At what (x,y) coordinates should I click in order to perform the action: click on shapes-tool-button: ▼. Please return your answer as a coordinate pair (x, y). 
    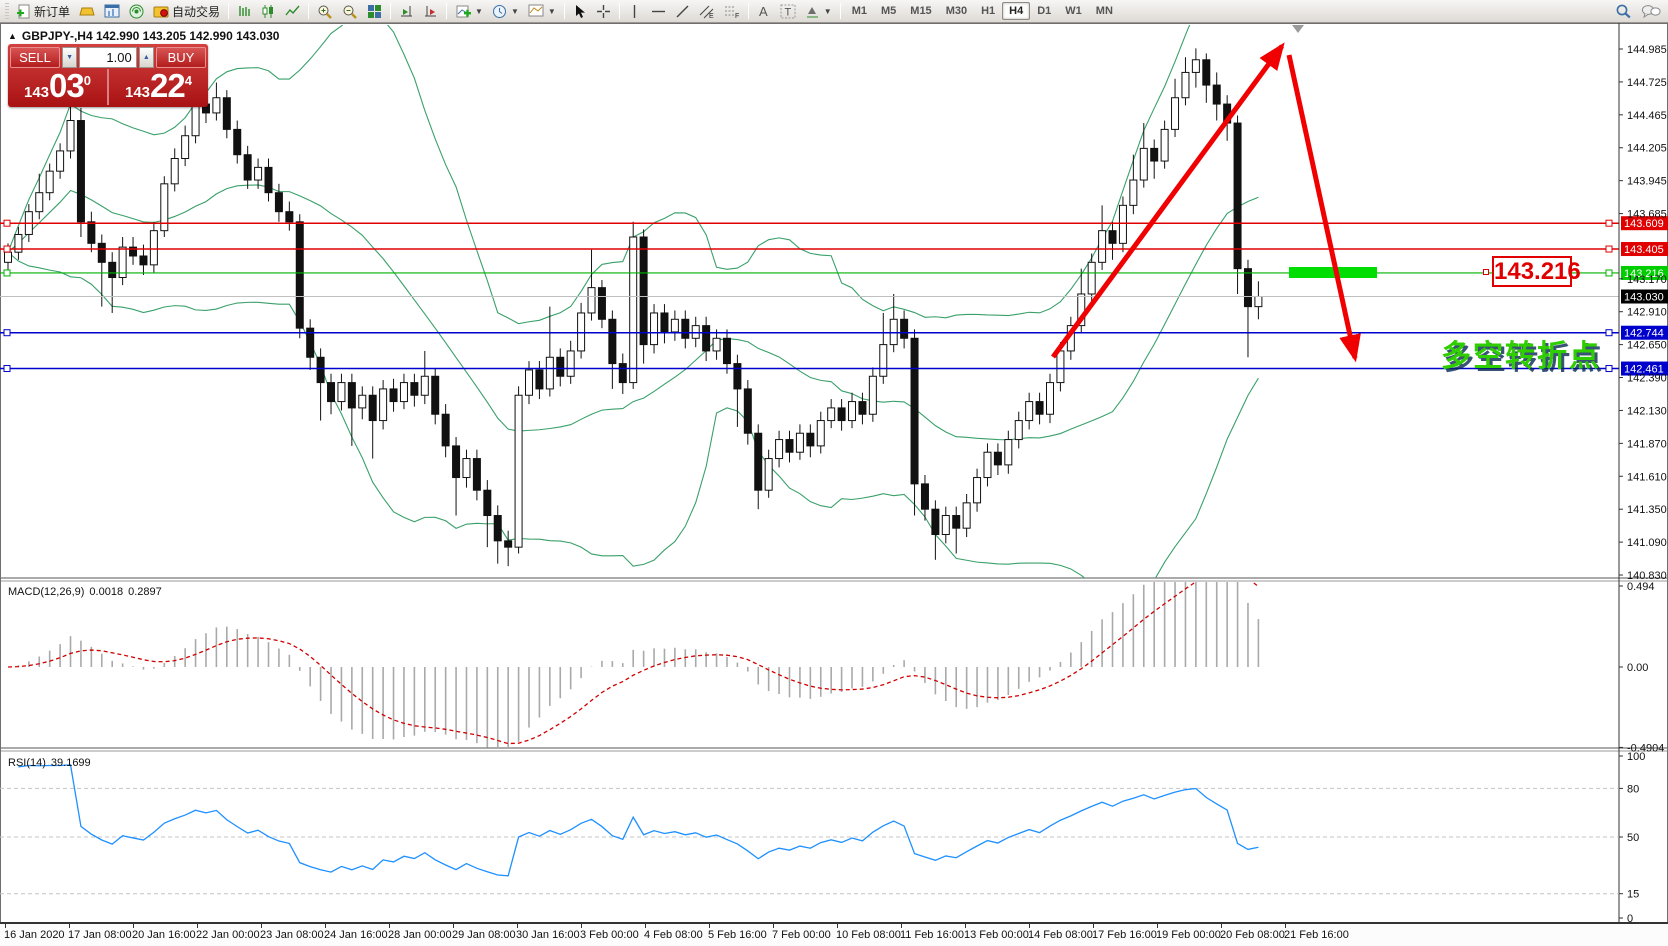
    Looking at the image, I should click on (818, 11).